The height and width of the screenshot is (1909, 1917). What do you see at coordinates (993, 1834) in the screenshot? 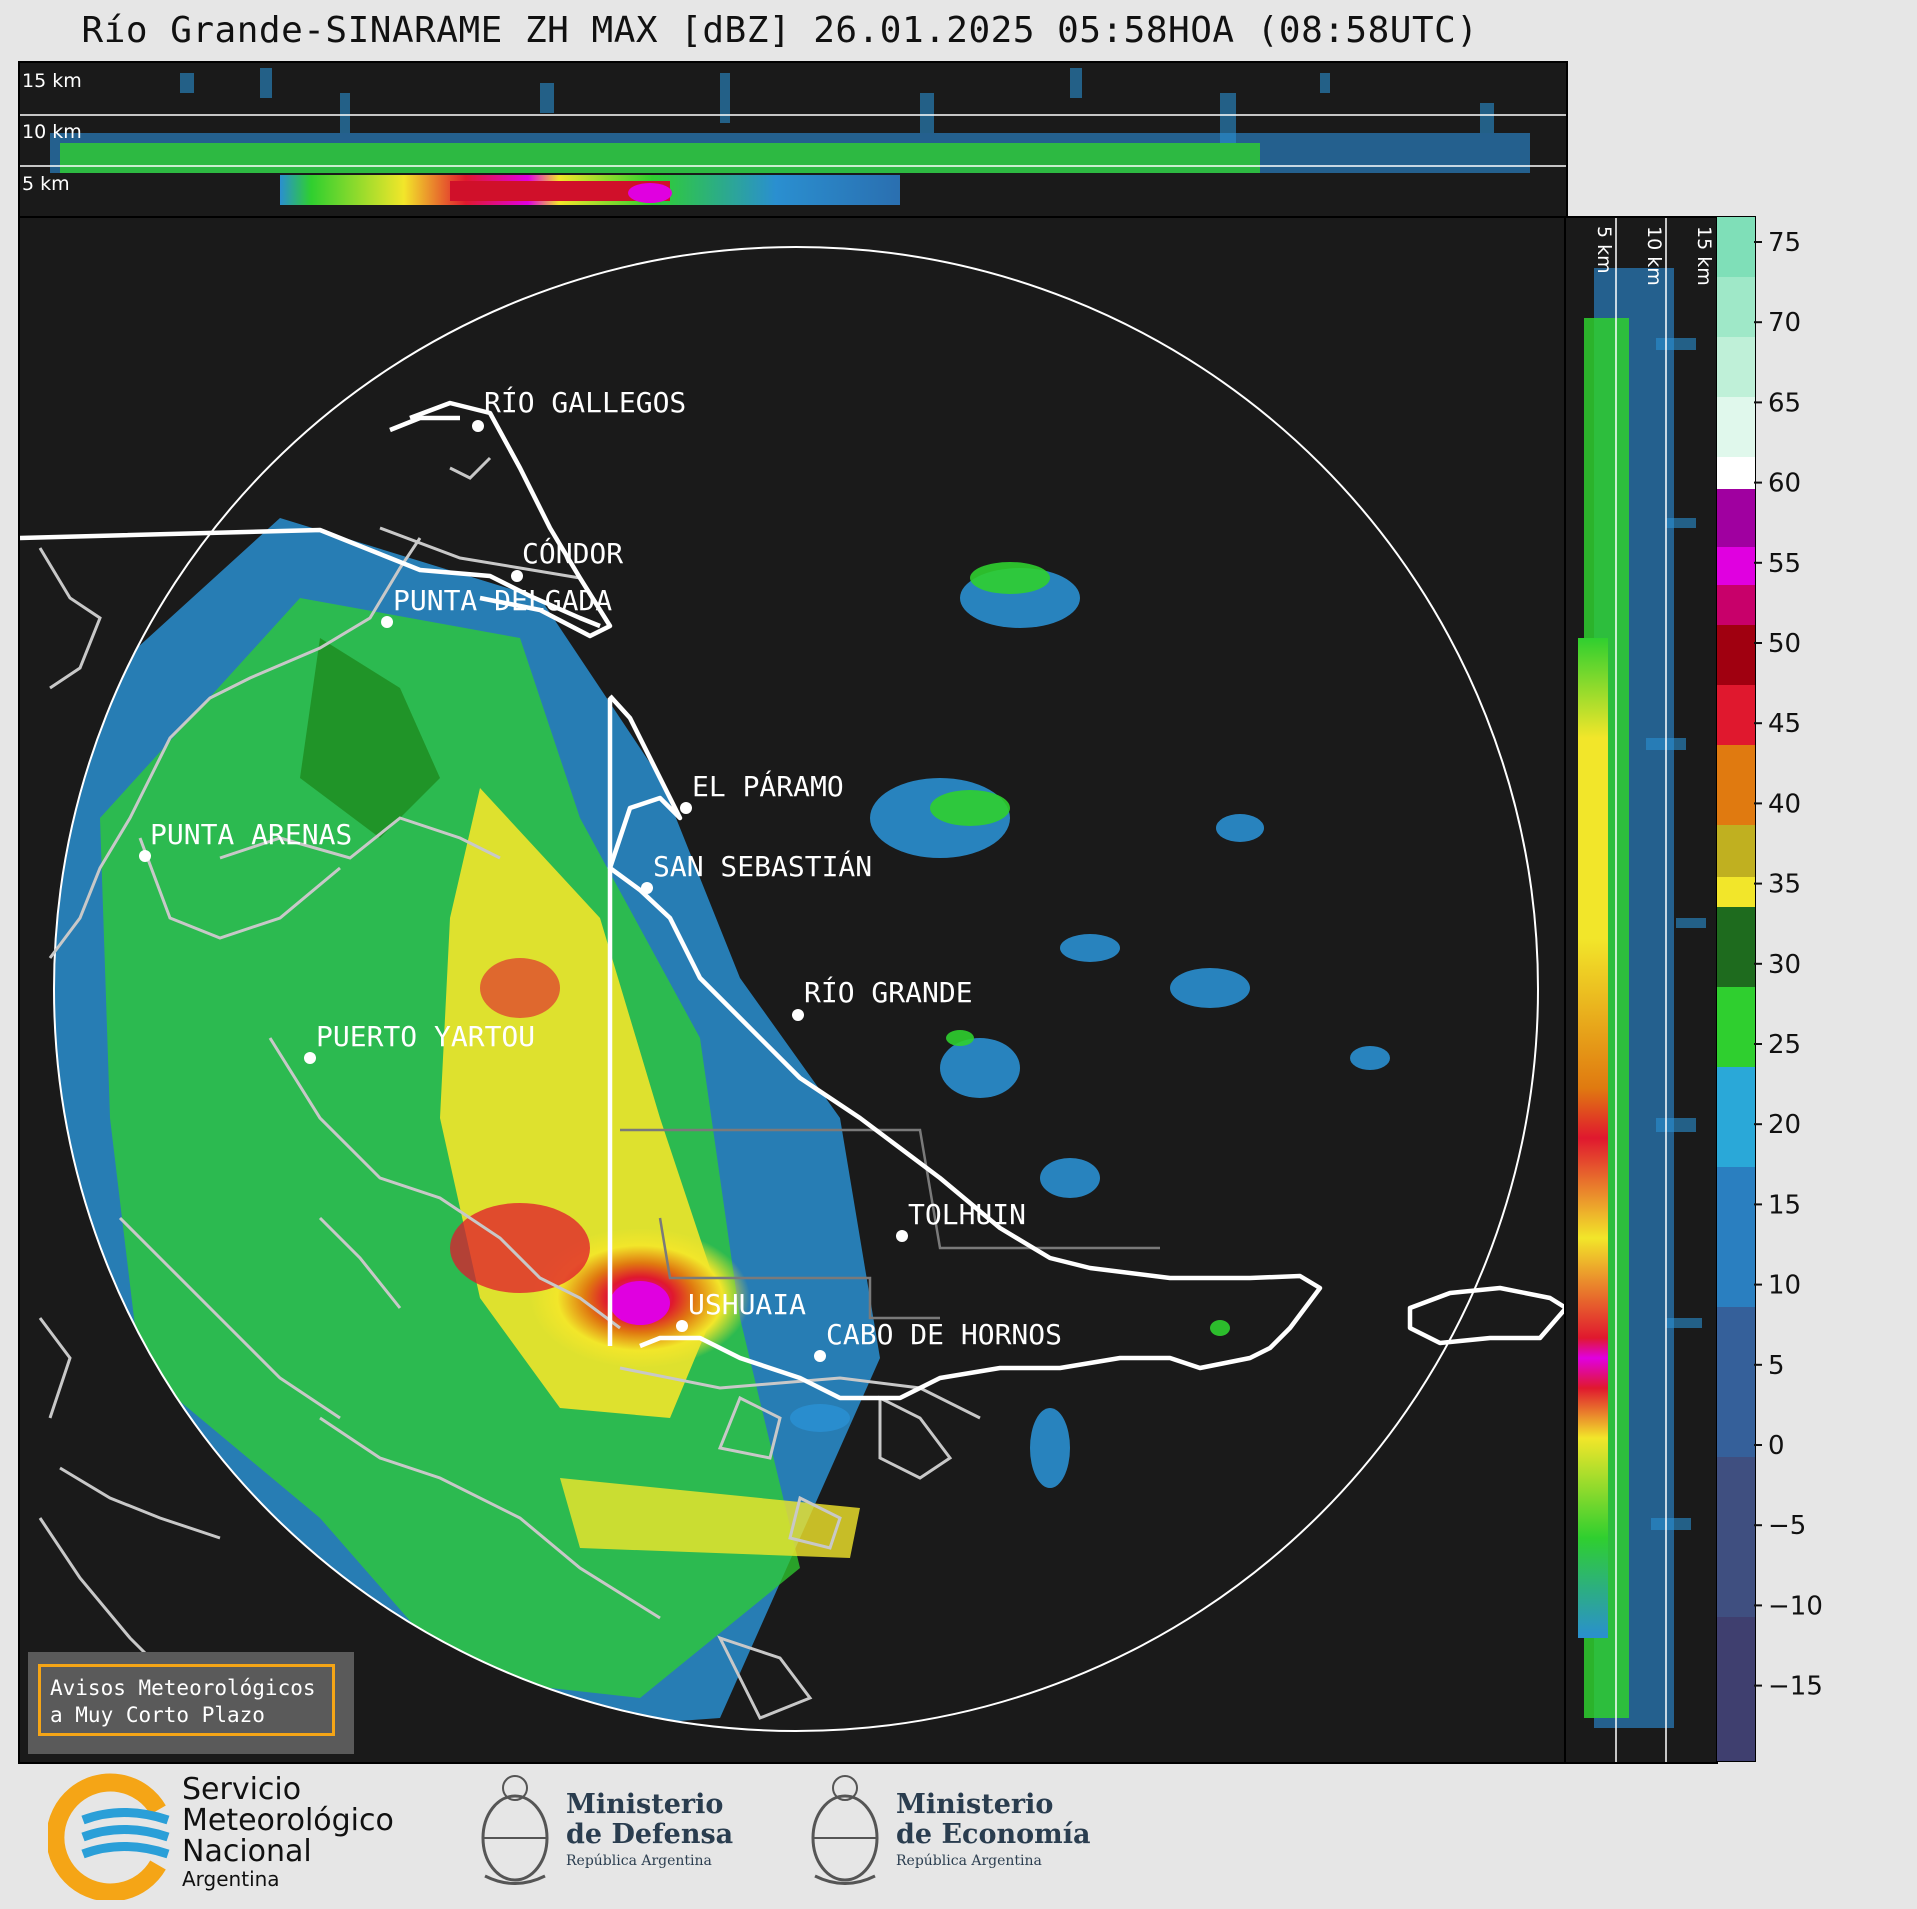
I see `economia-line2: de Economía` at bounding box center [993, 1834].